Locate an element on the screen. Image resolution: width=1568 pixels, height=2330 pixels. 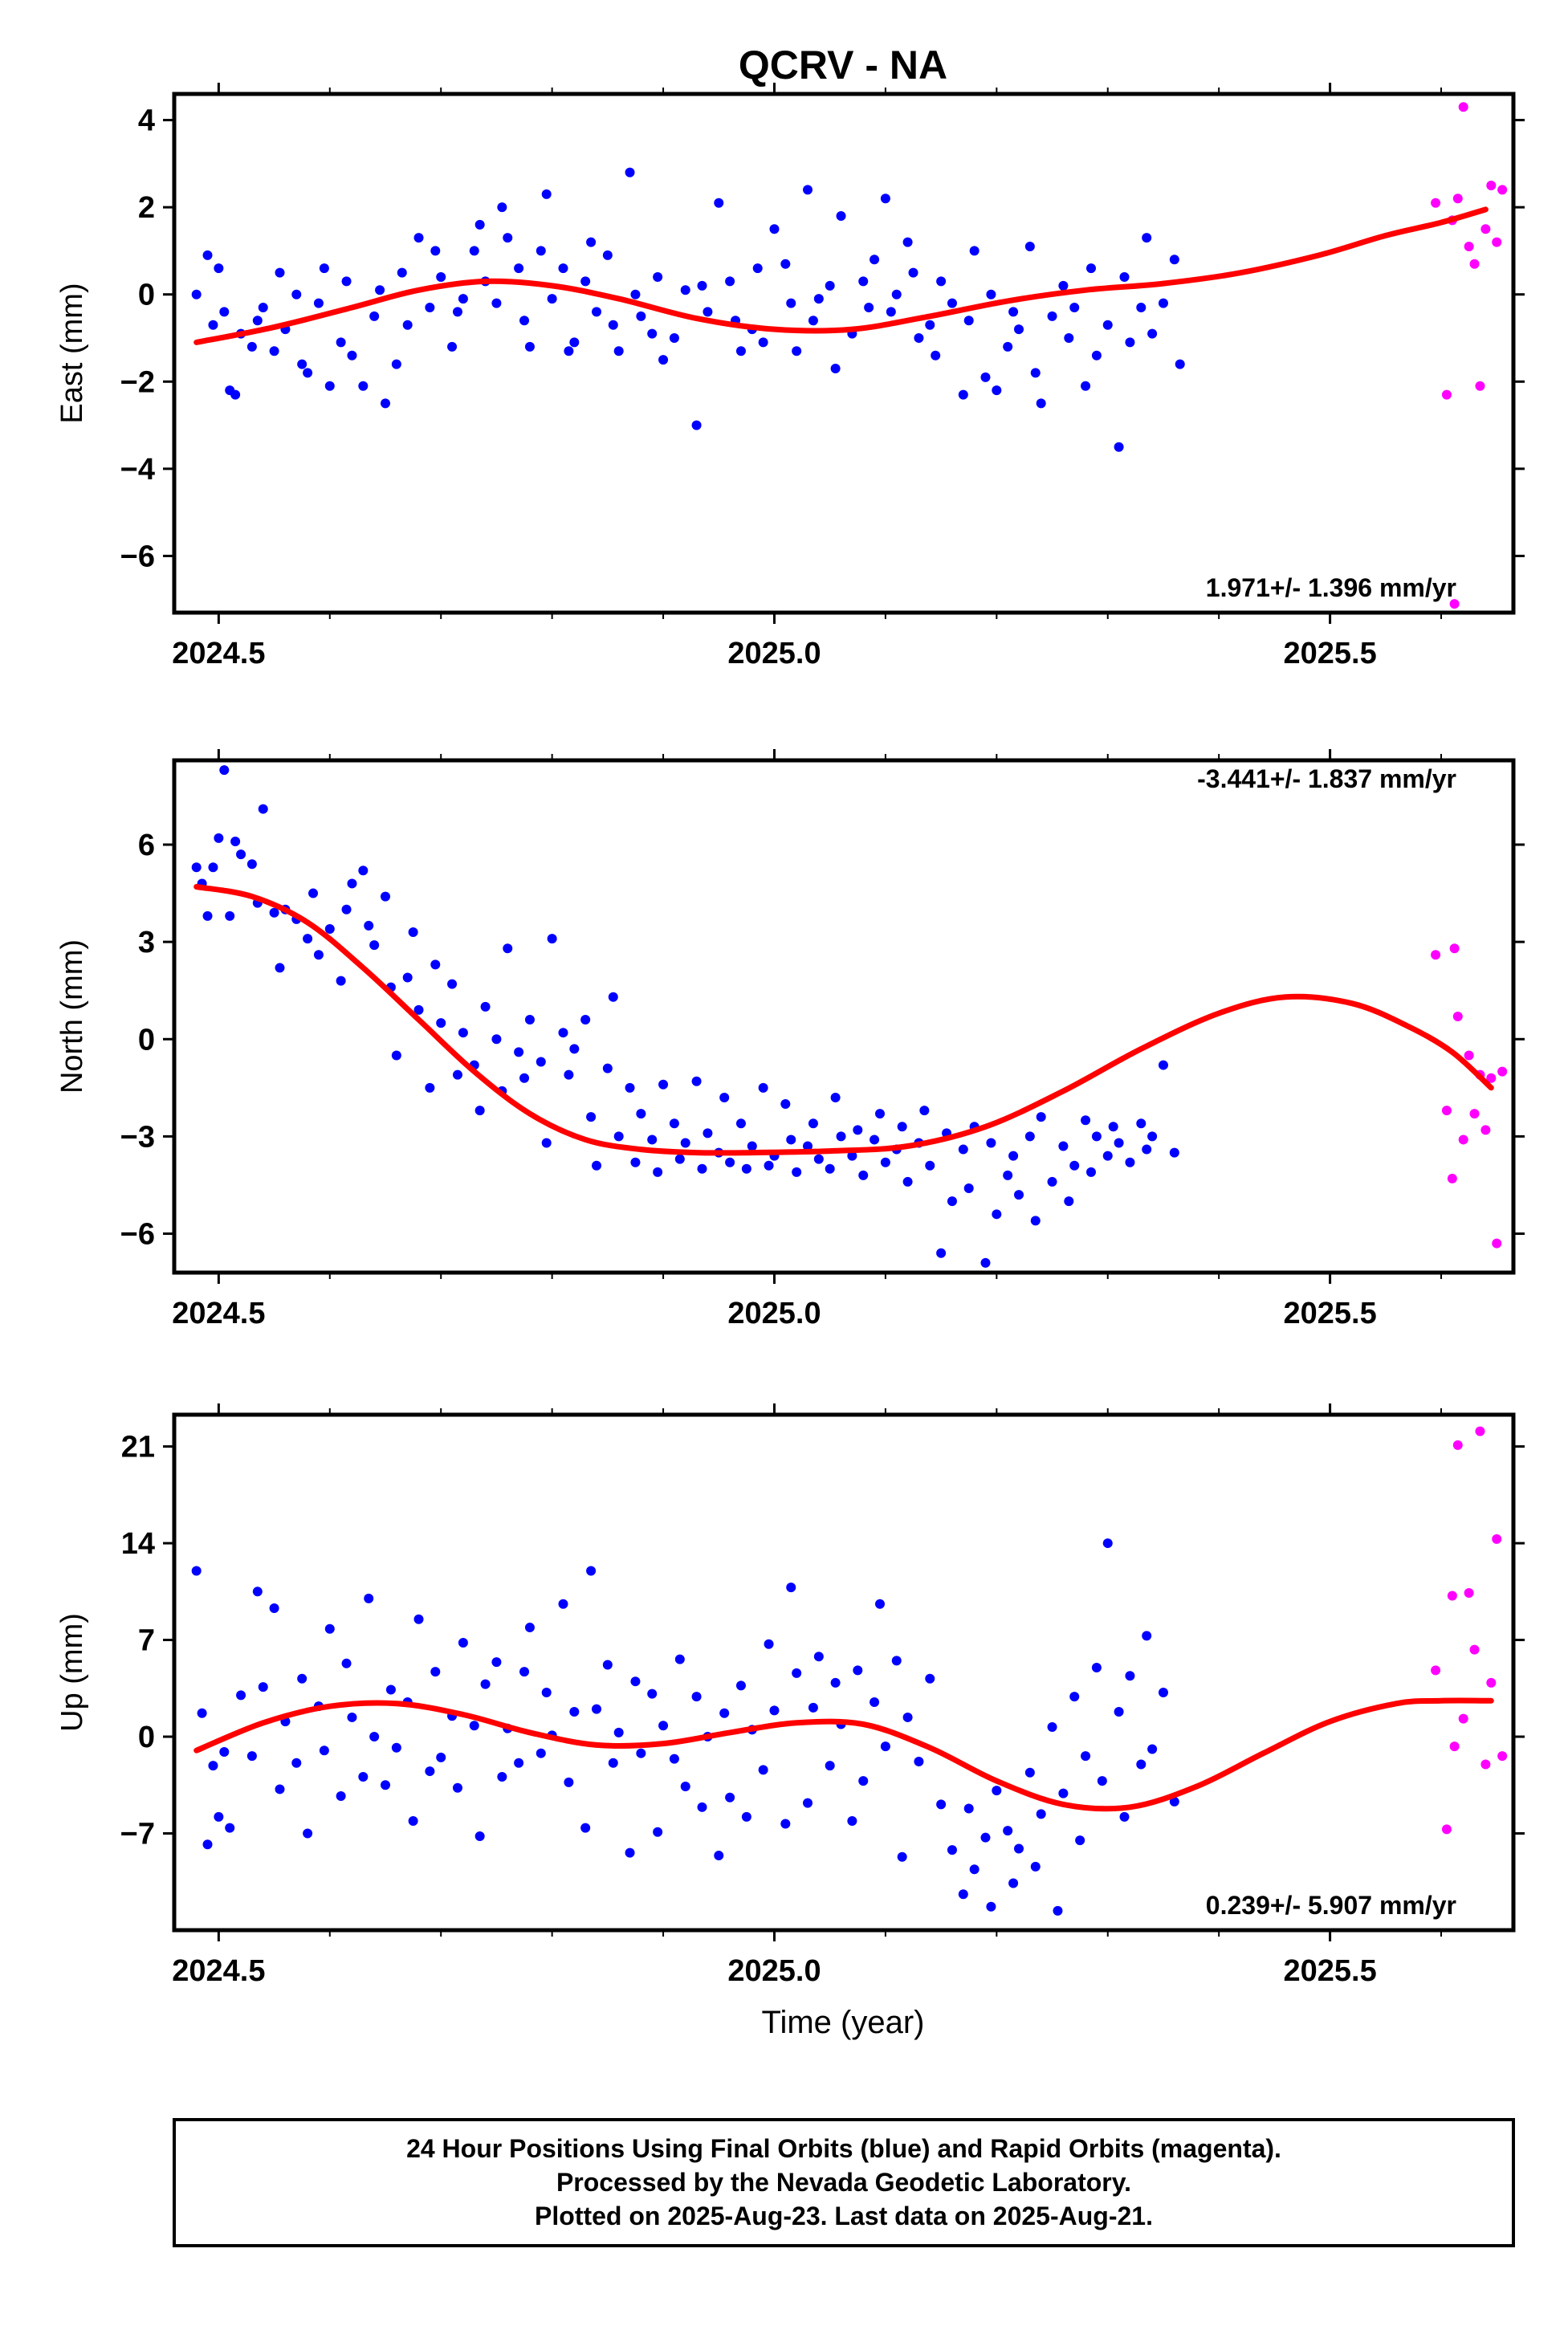
up-xtick-label: 2025.5 is located at coordinates (1329, 1971).